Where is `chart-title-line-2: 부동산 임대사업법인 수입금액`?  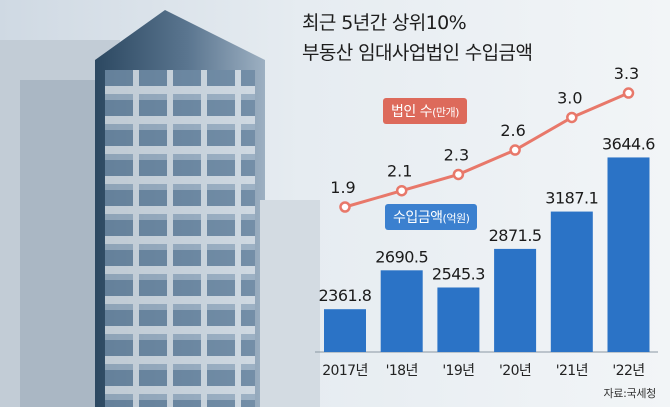 chart-title-line-2: 부동산 임대사업법인 수입금액 is located at coordinates (417, 53).